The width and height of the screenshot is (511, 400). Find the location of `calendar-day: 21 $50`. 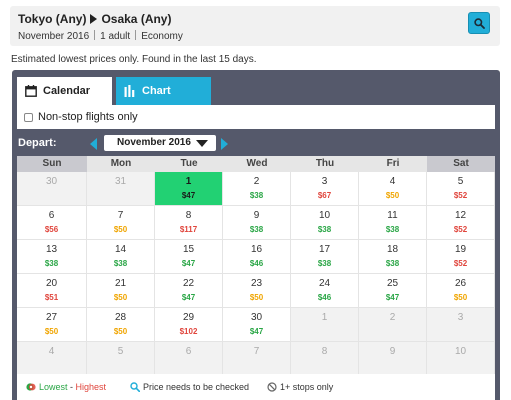

calendar-day: 21 $50 is located at coordinates (121, 291).